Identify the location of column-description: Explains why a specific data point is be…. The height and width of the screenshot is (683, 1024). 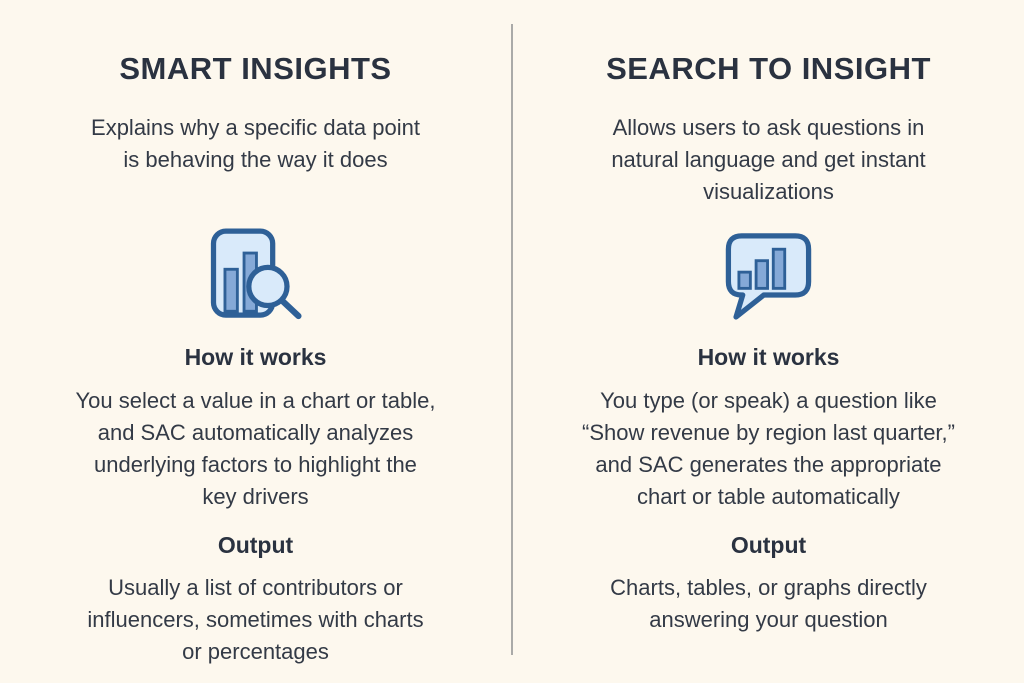
(255, 143).